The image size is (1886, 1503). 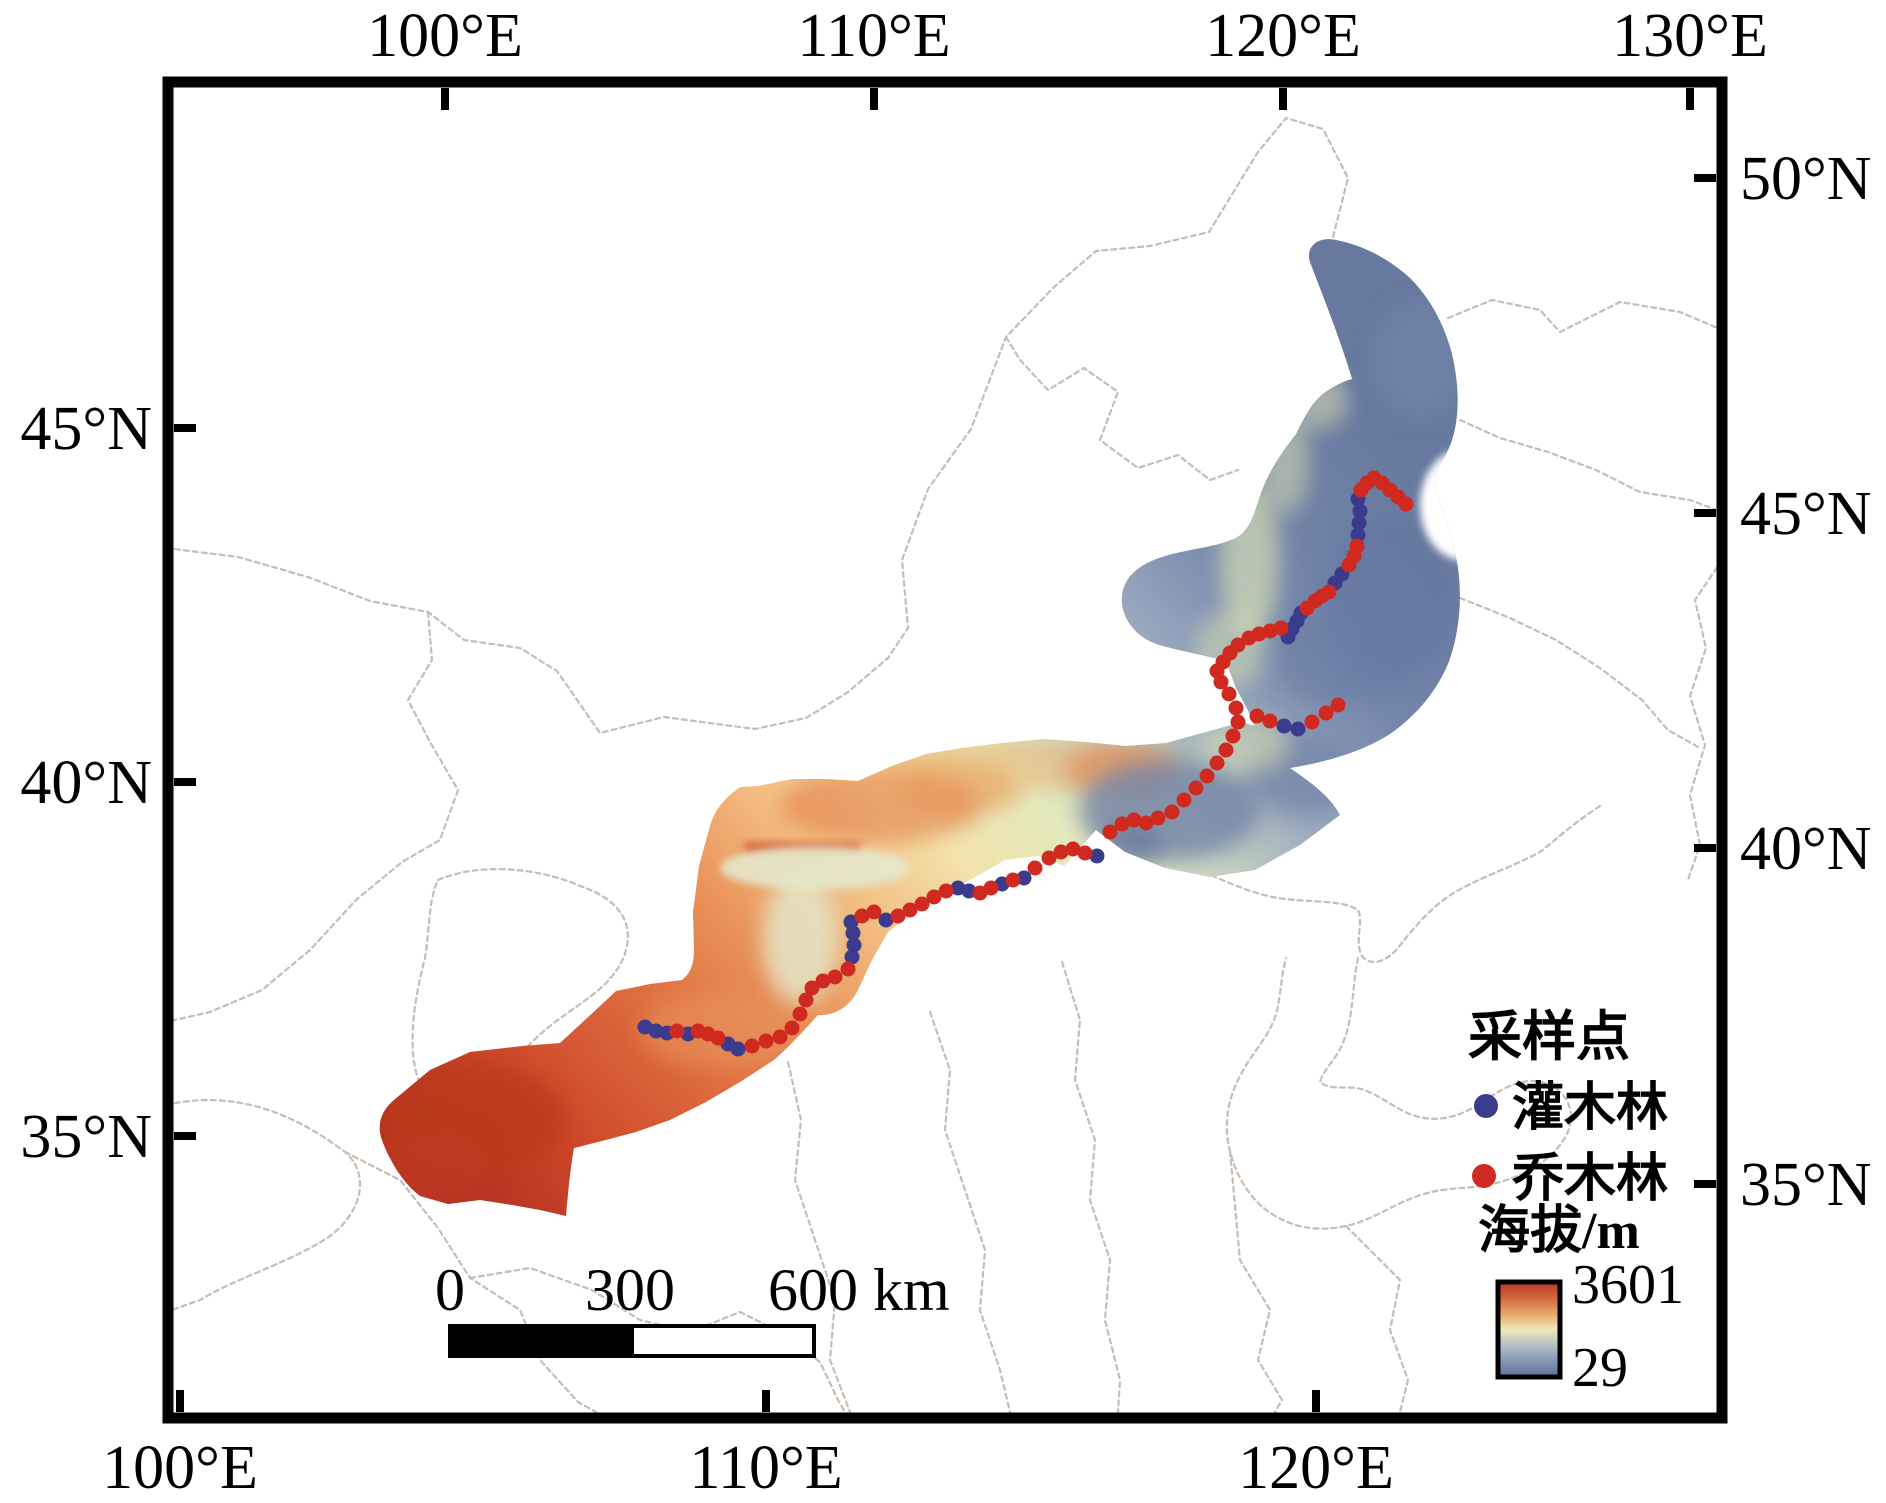 I want to click on axis-right: 50°N 45°N 40°N 35°N, so click(x=1783, y=682).